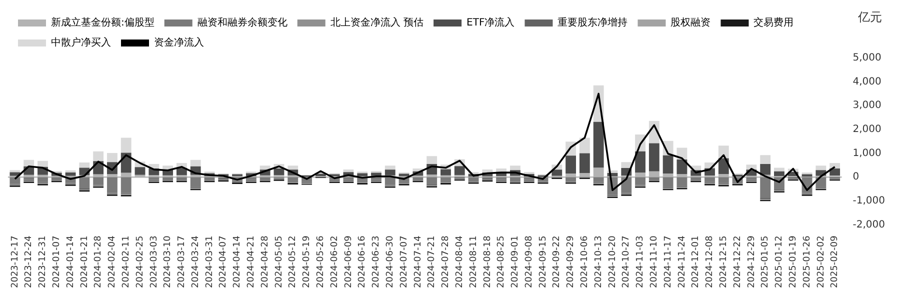  What do you see at coordinates (585, 261) in the screenshot?
I see `x-tick-label: 2024-10-06` at bounding box center [585, 261].